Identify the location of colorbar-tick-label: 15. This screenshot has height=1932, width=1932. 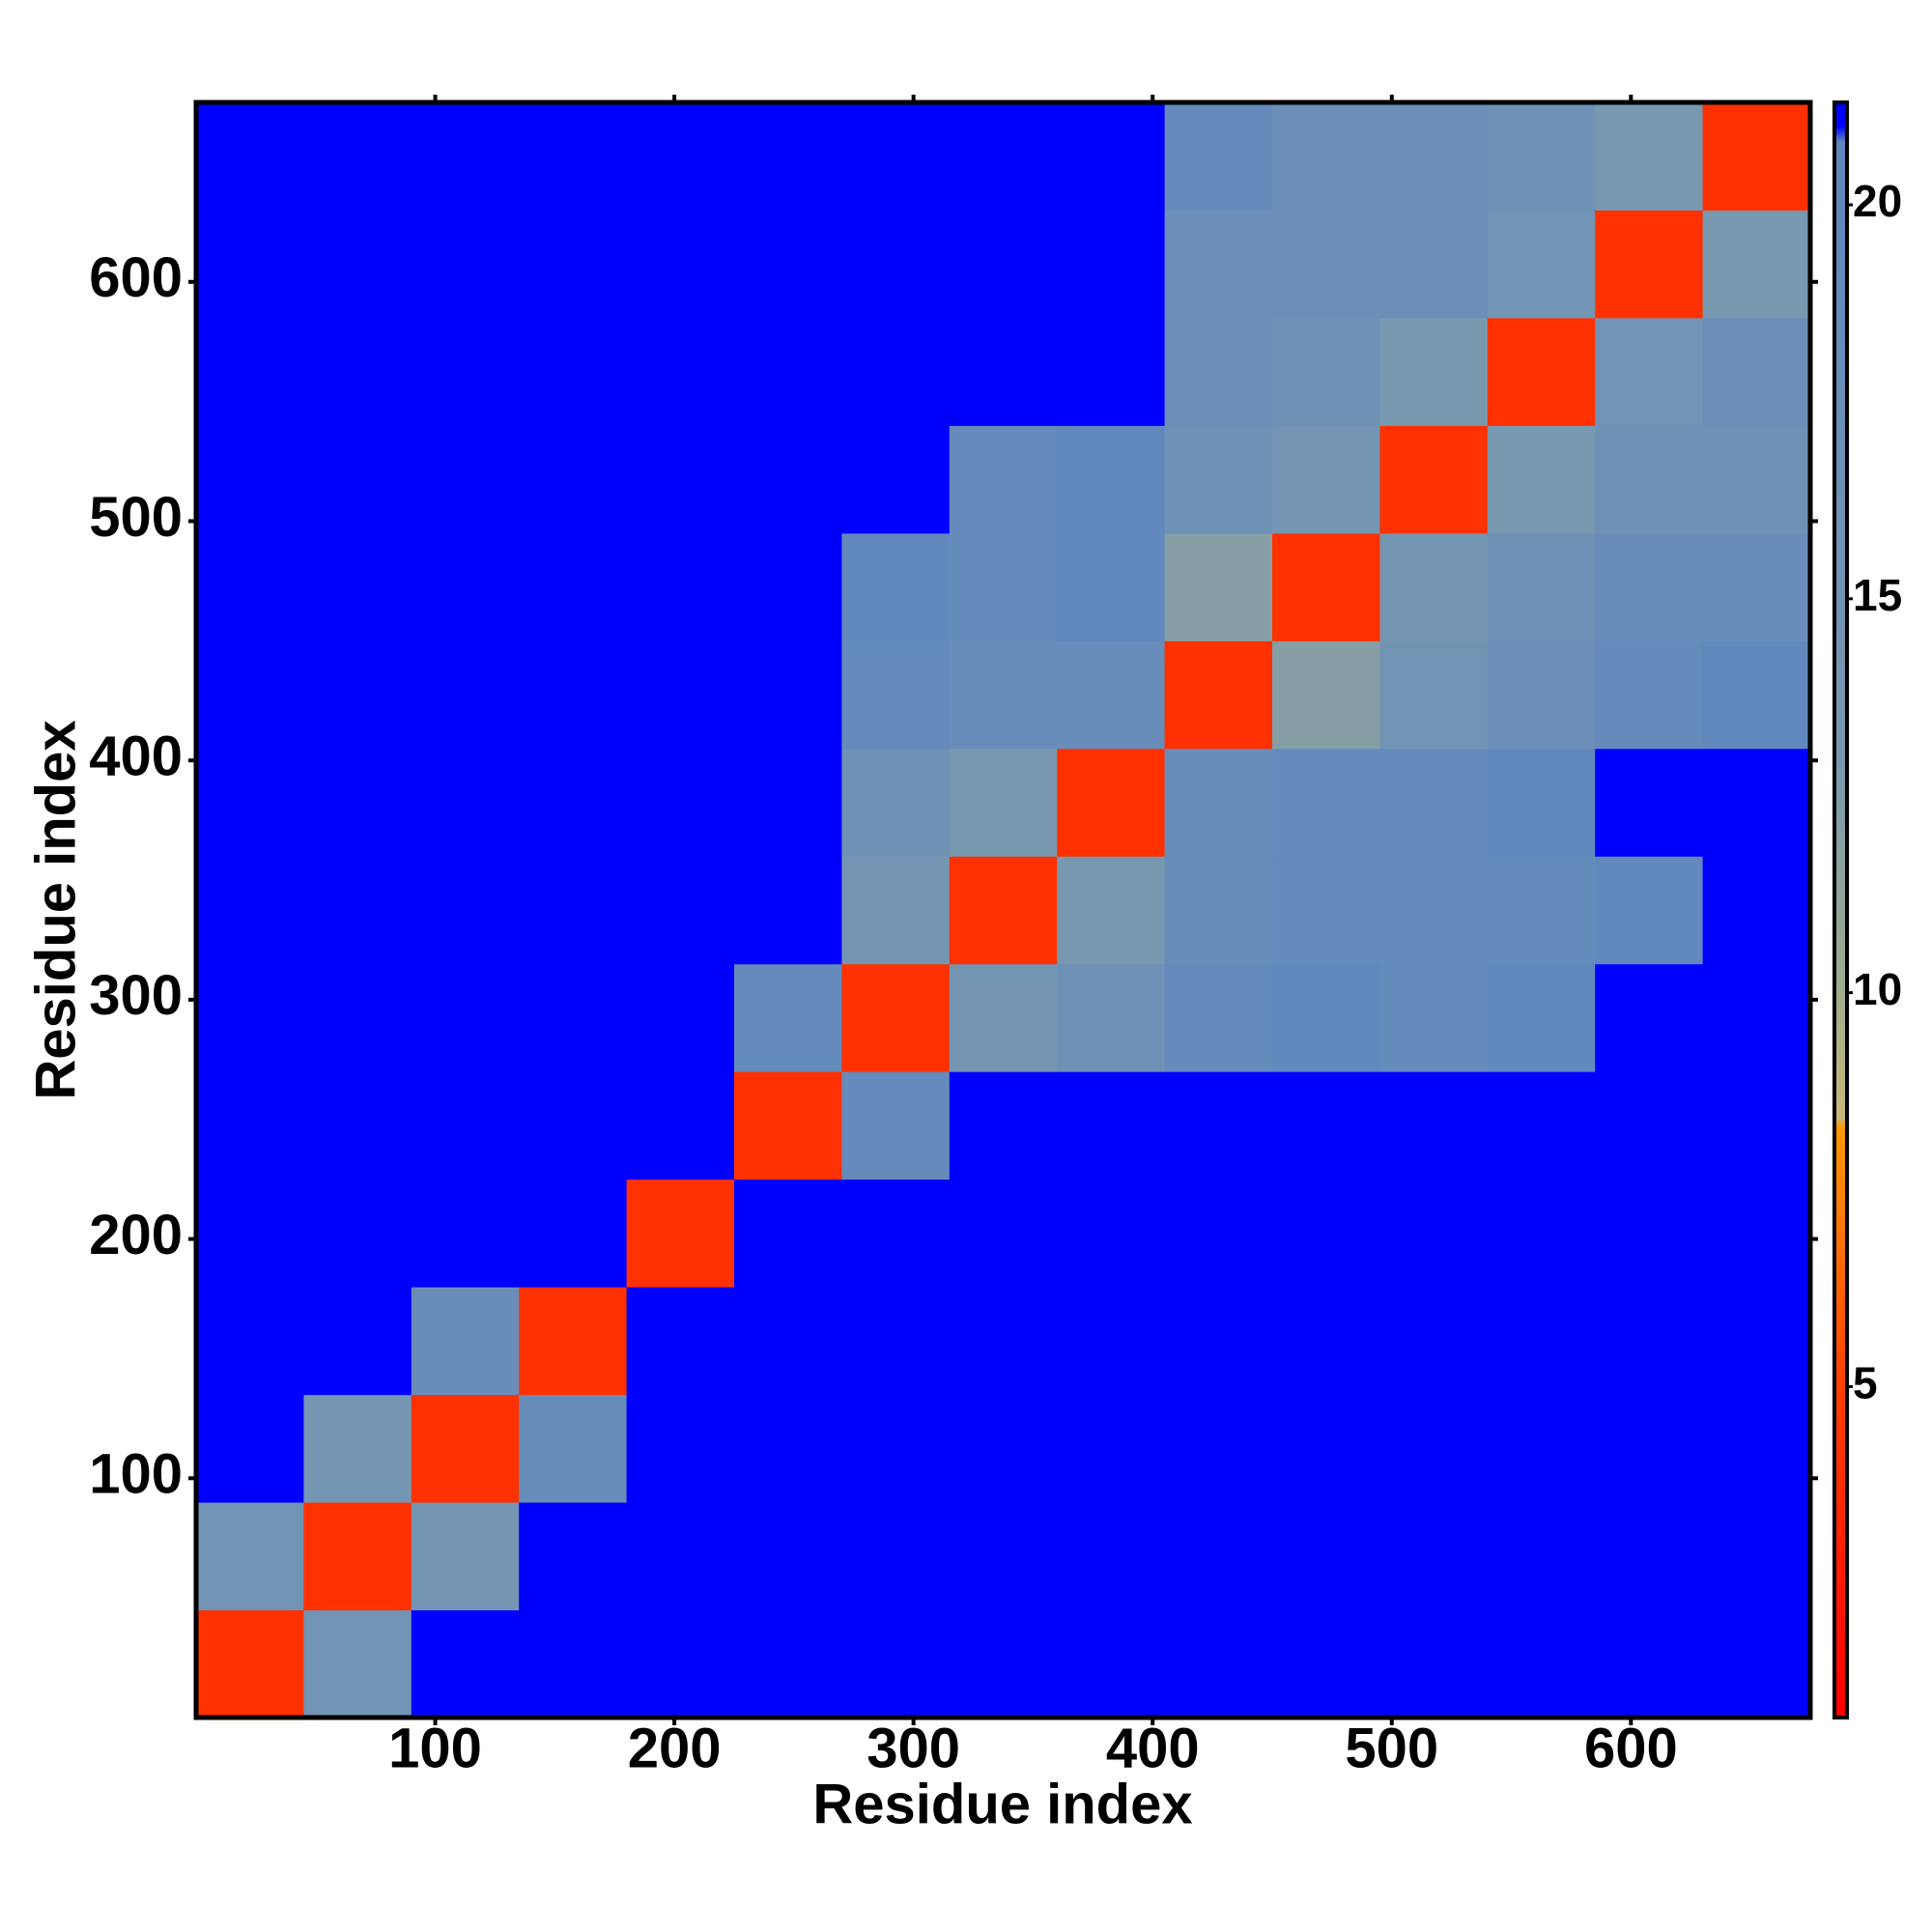
(1877, 595).